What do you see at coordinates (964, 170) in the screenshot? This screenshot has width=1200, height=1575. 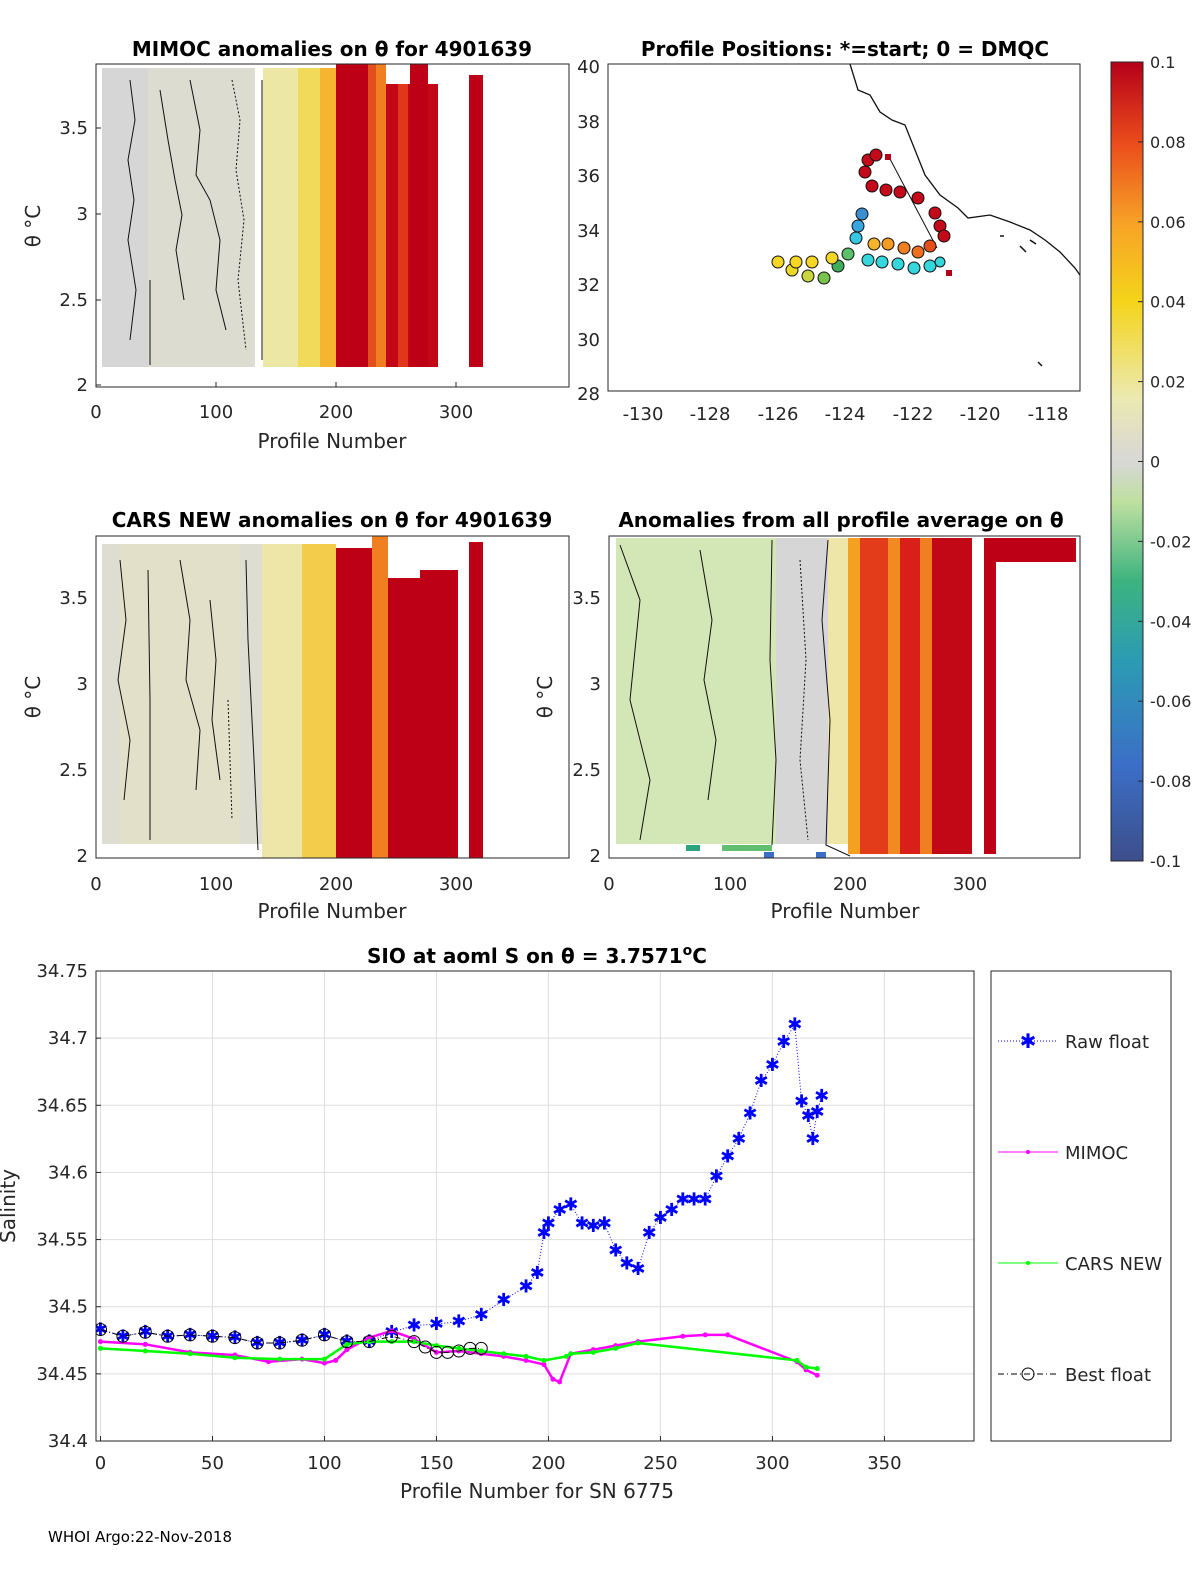 I see `coastline` at bounding box center [964, 170].